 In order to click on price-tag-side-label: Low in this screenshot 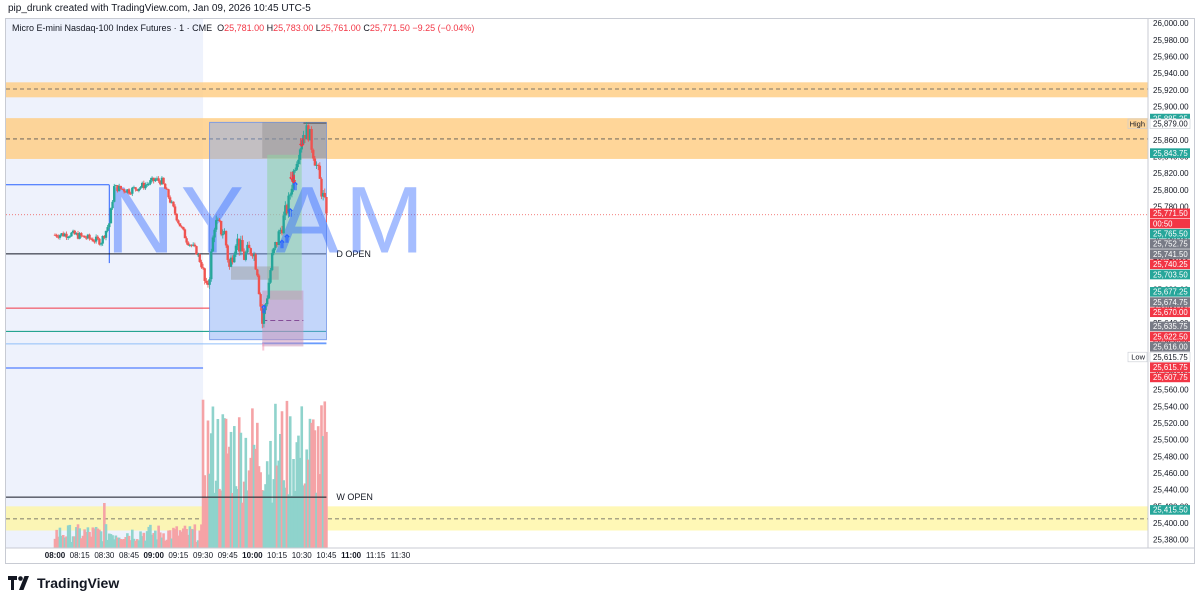, I will do `click(1138, 357)`.